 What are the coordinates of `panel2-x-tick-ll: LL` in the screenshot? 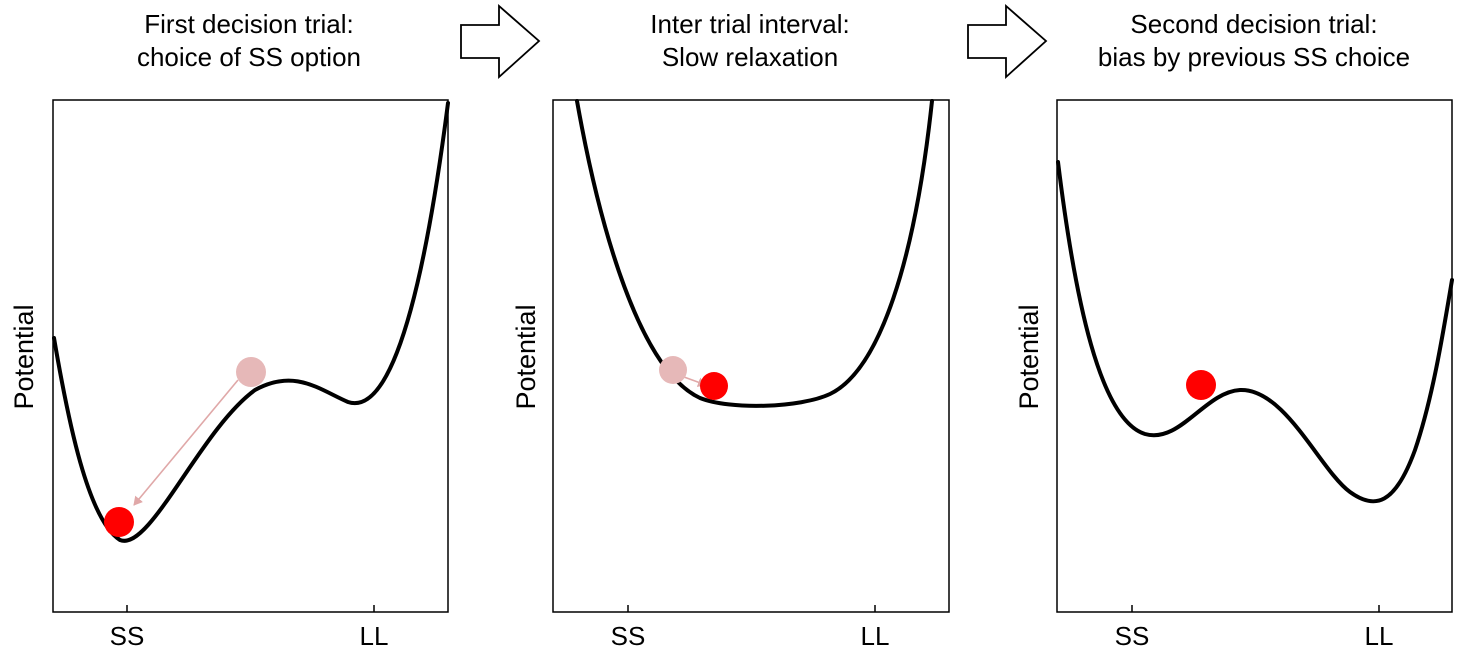 It's located at (875, 636).